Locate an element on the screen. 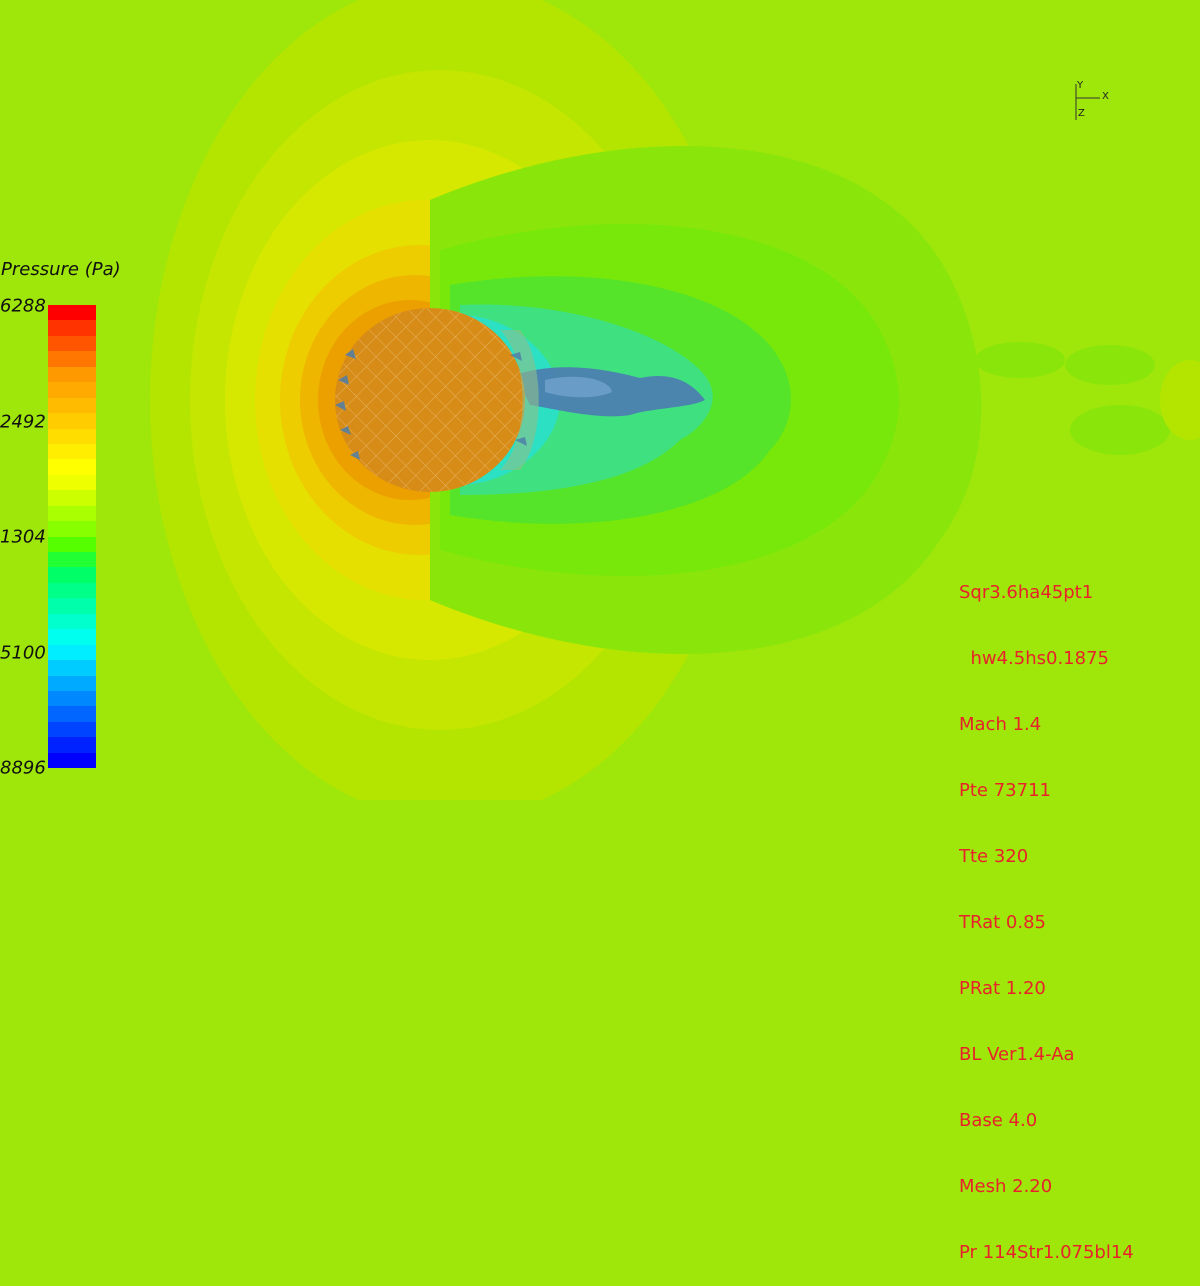 The height and width of the screenshot is (1286, 1200). body-leading-fragments is located at coordinates (431, 404).